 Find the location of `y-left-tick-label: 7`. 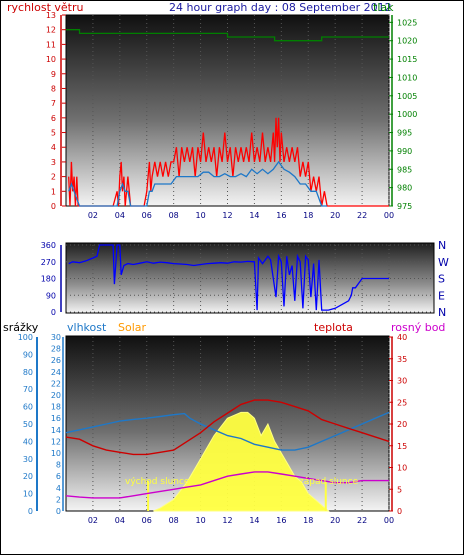

y-left-tick-label: 7 is located at coordinates (53, 103).